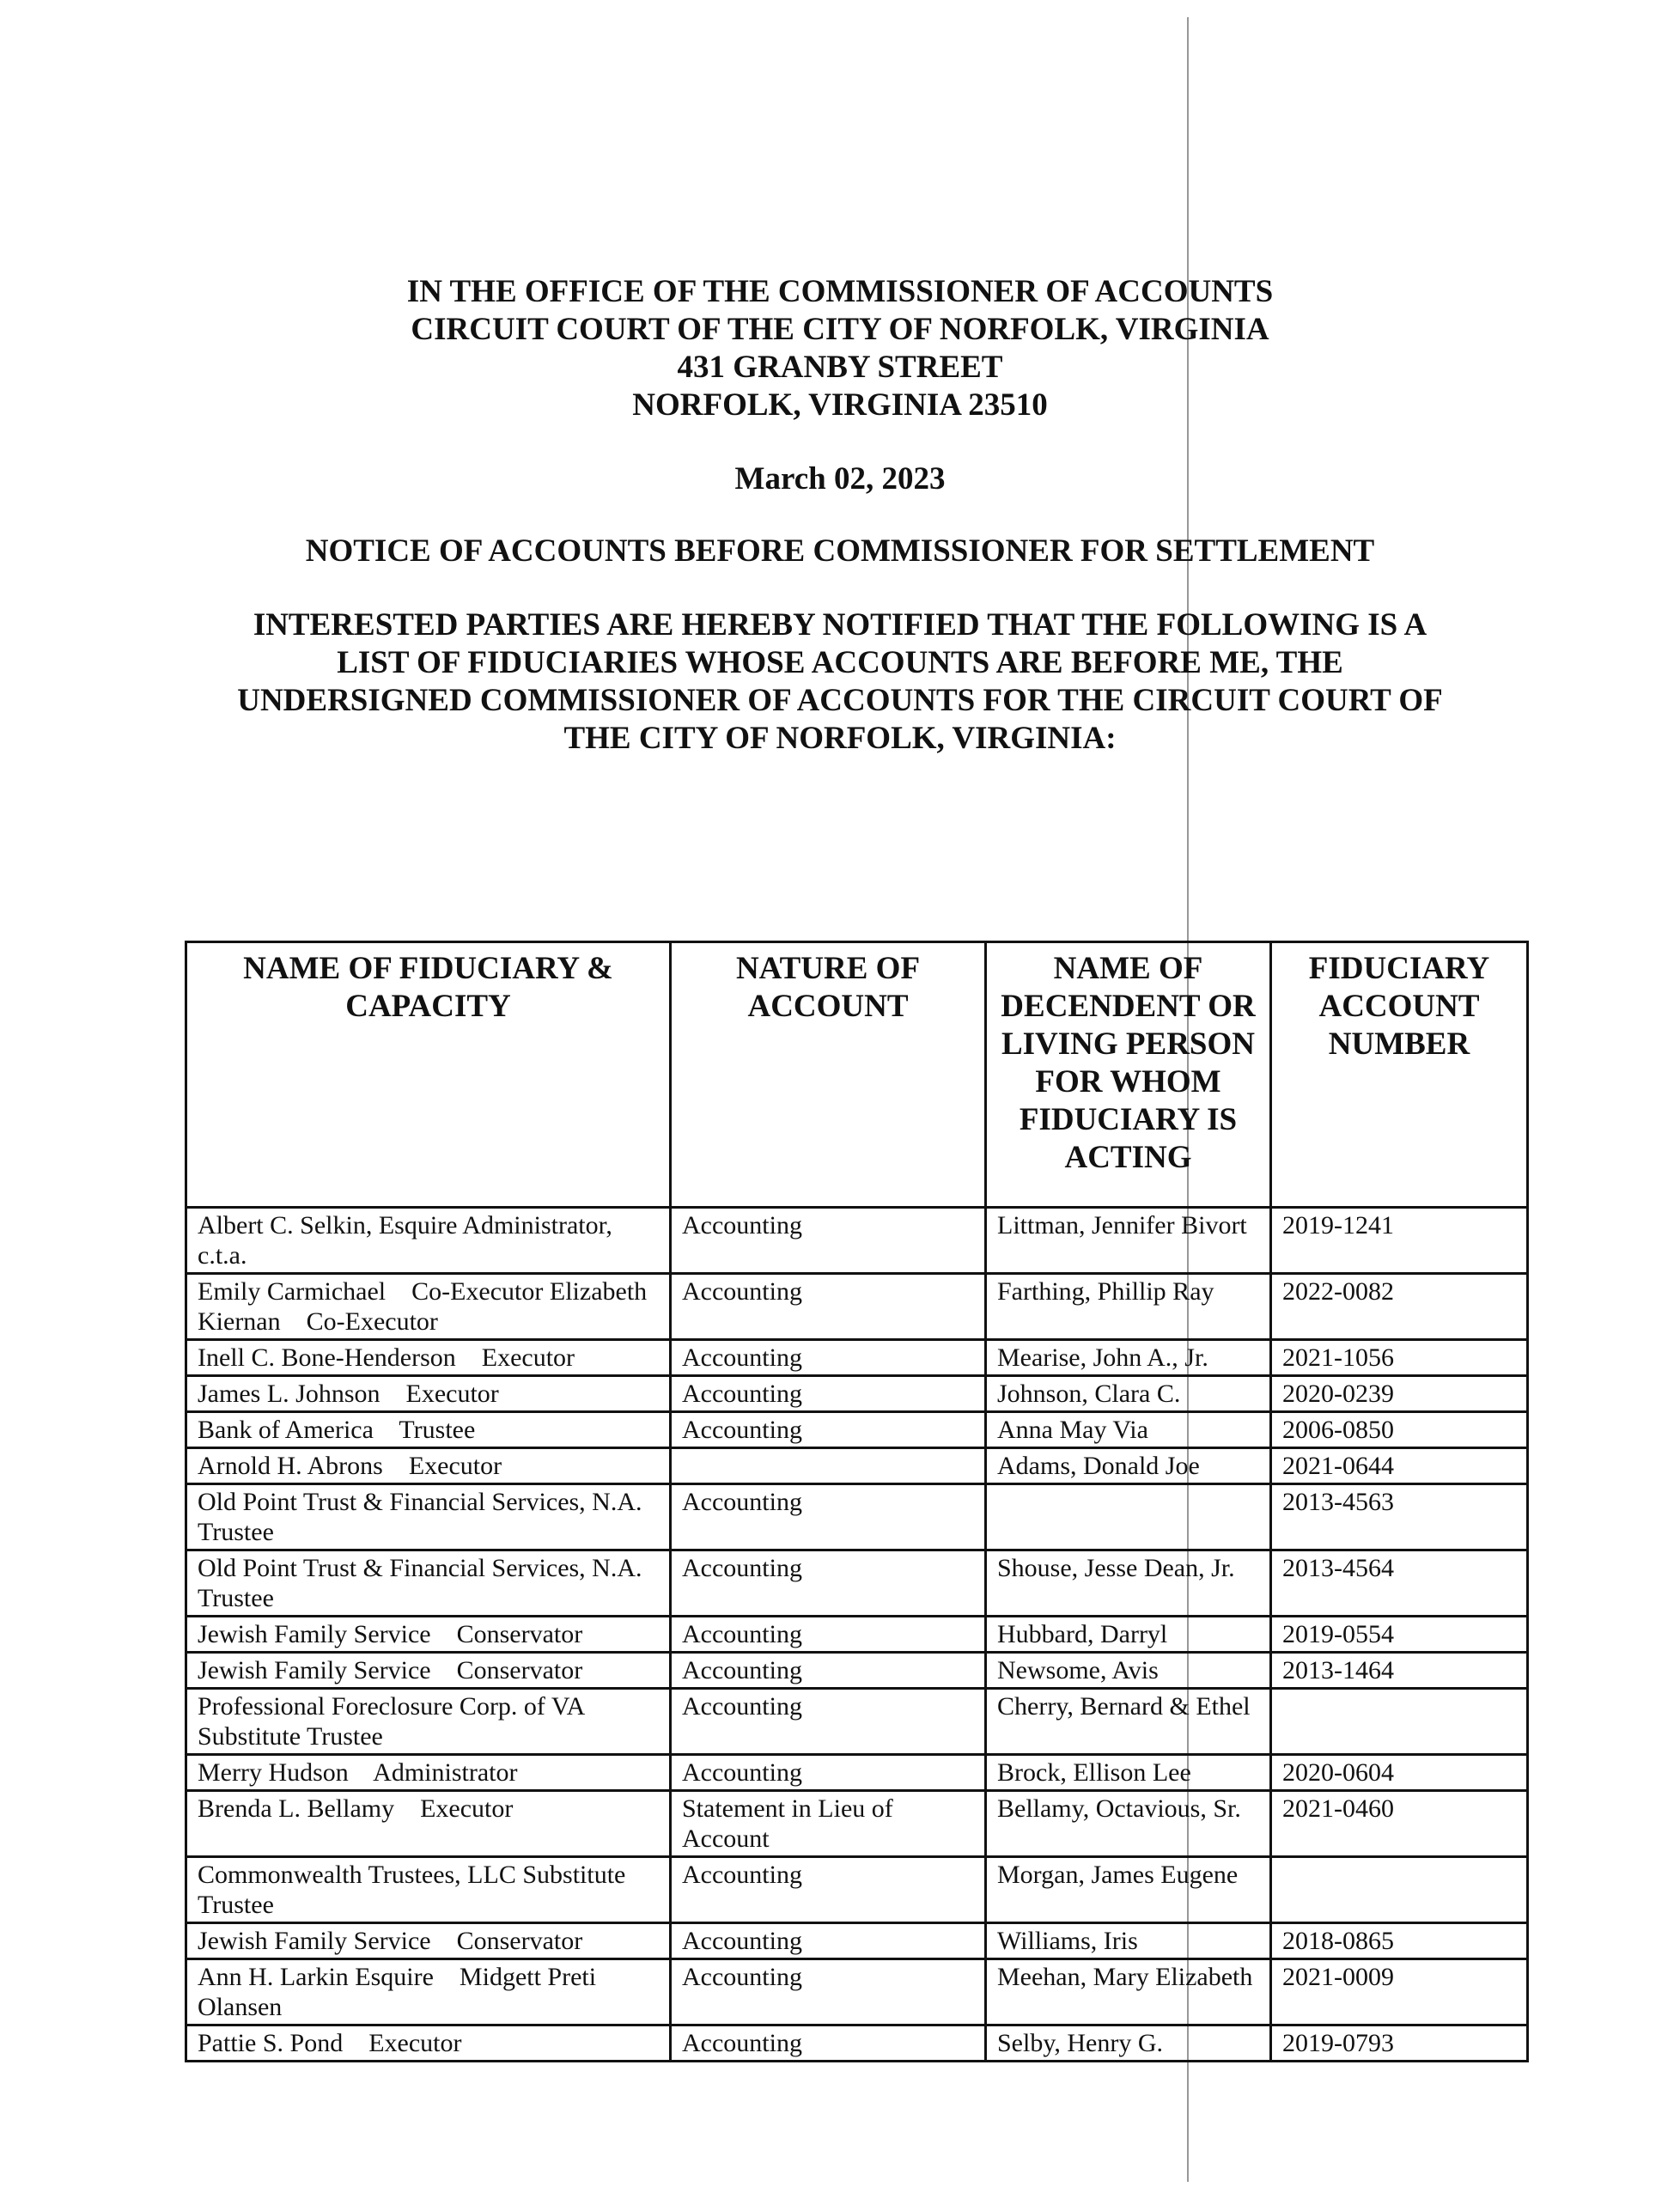  Describe the element at coordinates (1399, 1992) in the screenshot. I see `cell-account-number: 2021-0009` at that location.